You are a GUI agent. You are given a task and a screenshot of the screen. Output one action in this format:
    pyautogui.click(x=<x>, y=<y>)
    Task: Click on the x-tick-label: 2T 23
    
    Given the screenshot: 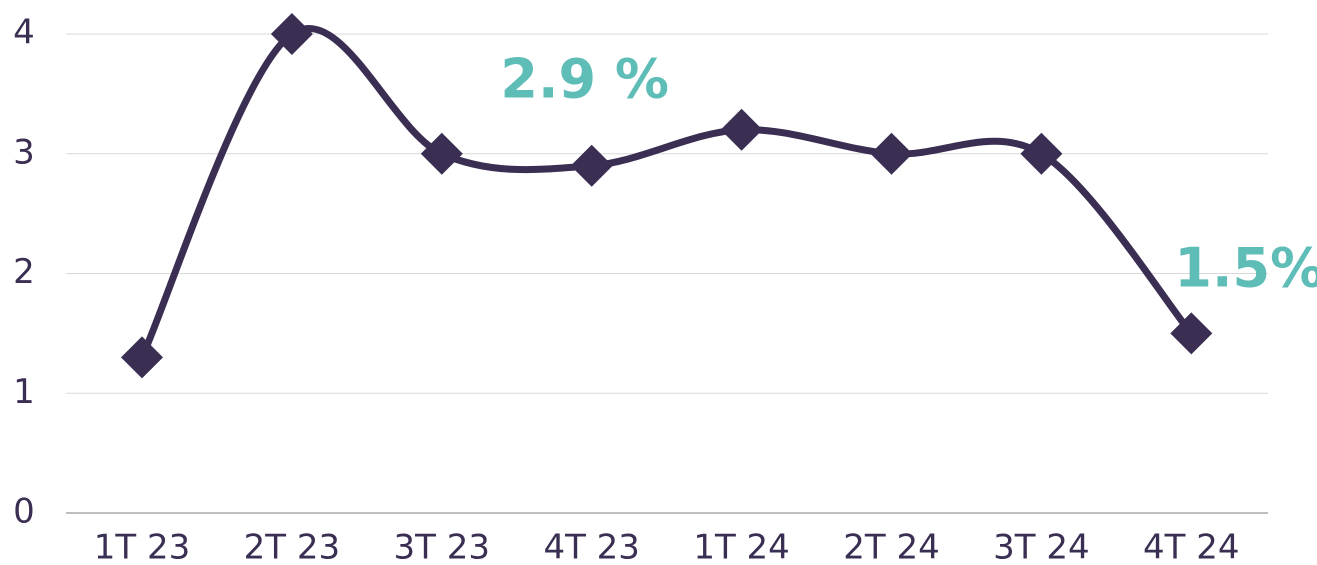 What is the action you would take?
    pyautogui.click(x=292, y=546)
    